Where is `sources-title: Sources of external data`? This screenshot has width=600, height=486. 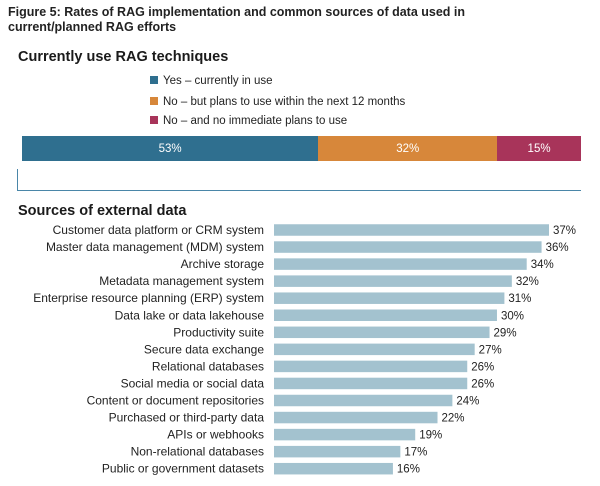
sources-title: Sources of external data is located at coordinates (102, 211).